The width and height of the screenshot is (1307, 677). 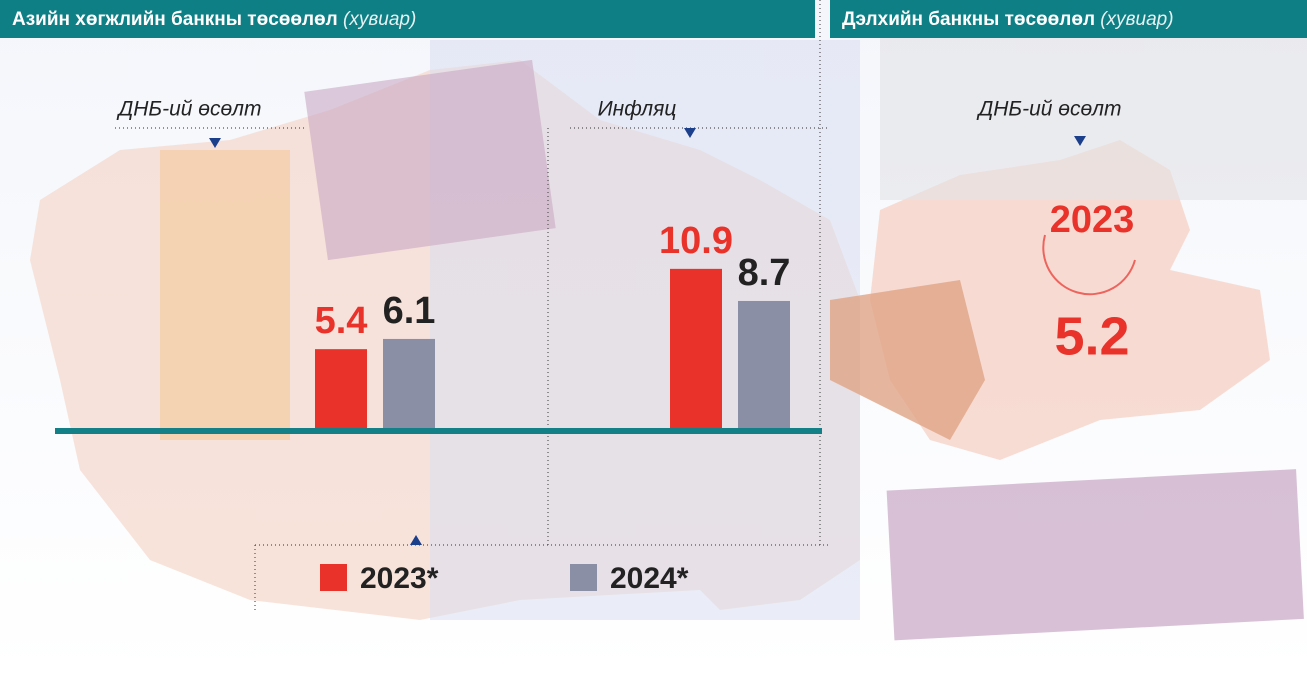 What do you see at coordinates (175, 19) in the screenshot?
I see `title: Азийн хөгжлийн банкны төсөөлөл` at bounding box center [175, 19].